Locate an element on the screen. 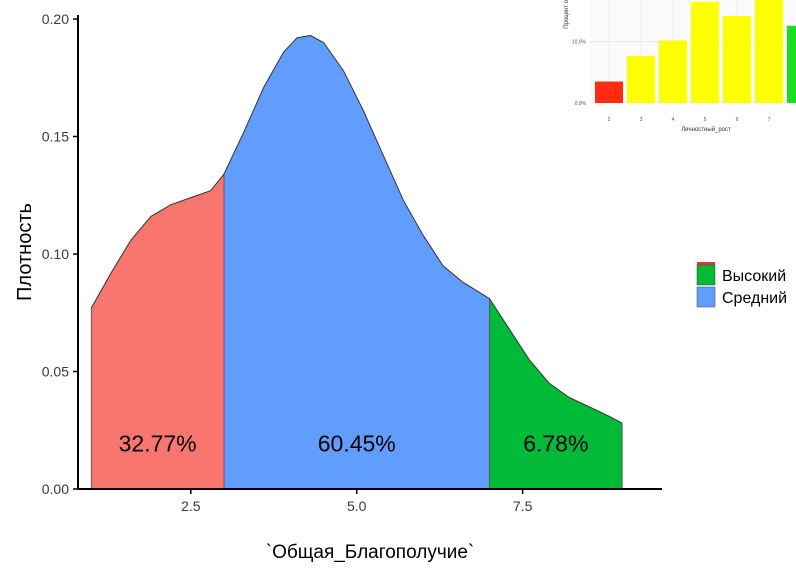 The image size is (796, 572). inset-y-tick-label: 0.0% is located at coordinates (581, 104).